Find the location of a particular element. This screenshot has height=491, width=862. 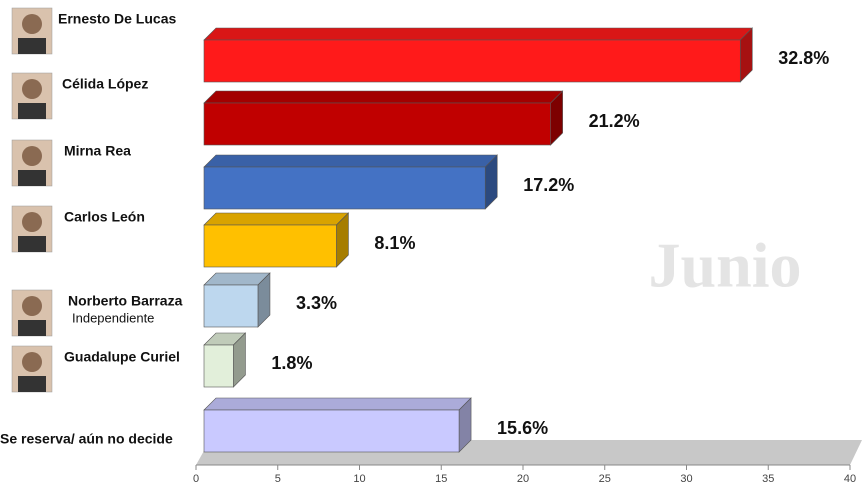

value-label: 17.2% is located at coordinates (548, 185).